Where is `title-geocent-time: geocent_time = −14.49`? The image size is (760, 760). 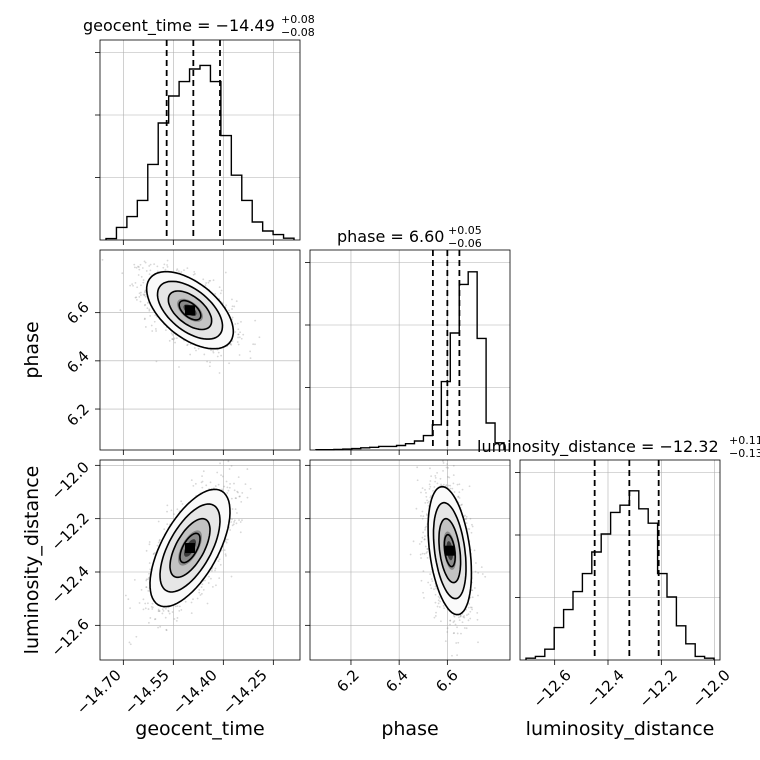 title-geocent-time: geocent_time = −14.49 is located at coordinates (179, 26).